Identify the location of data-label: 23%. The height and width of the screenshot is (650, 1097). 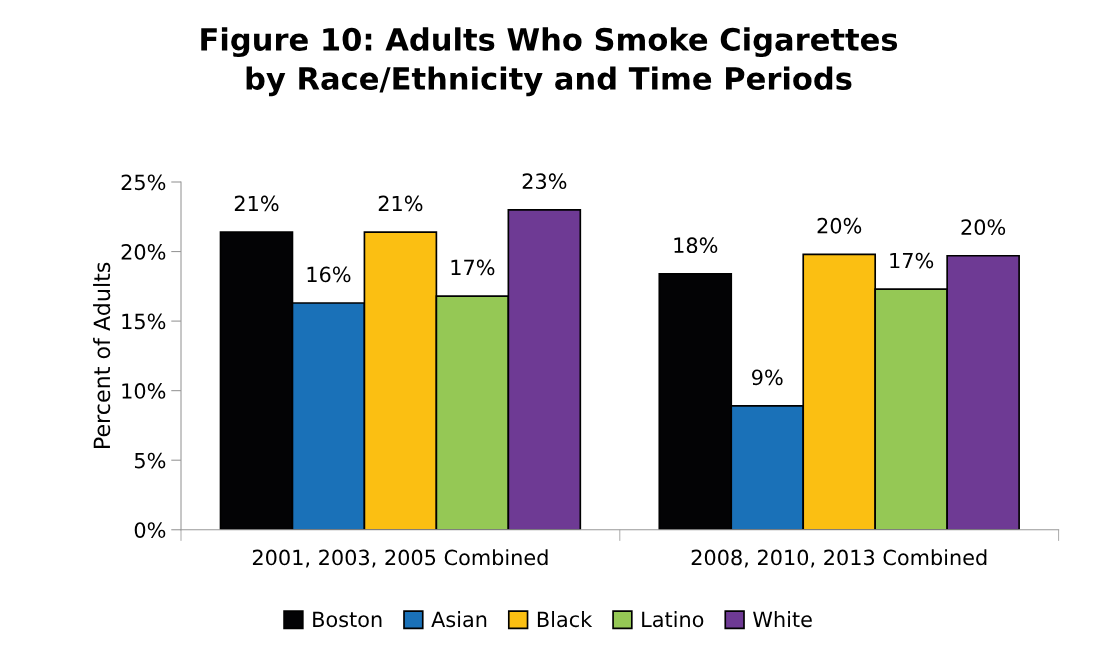
(544, 181).